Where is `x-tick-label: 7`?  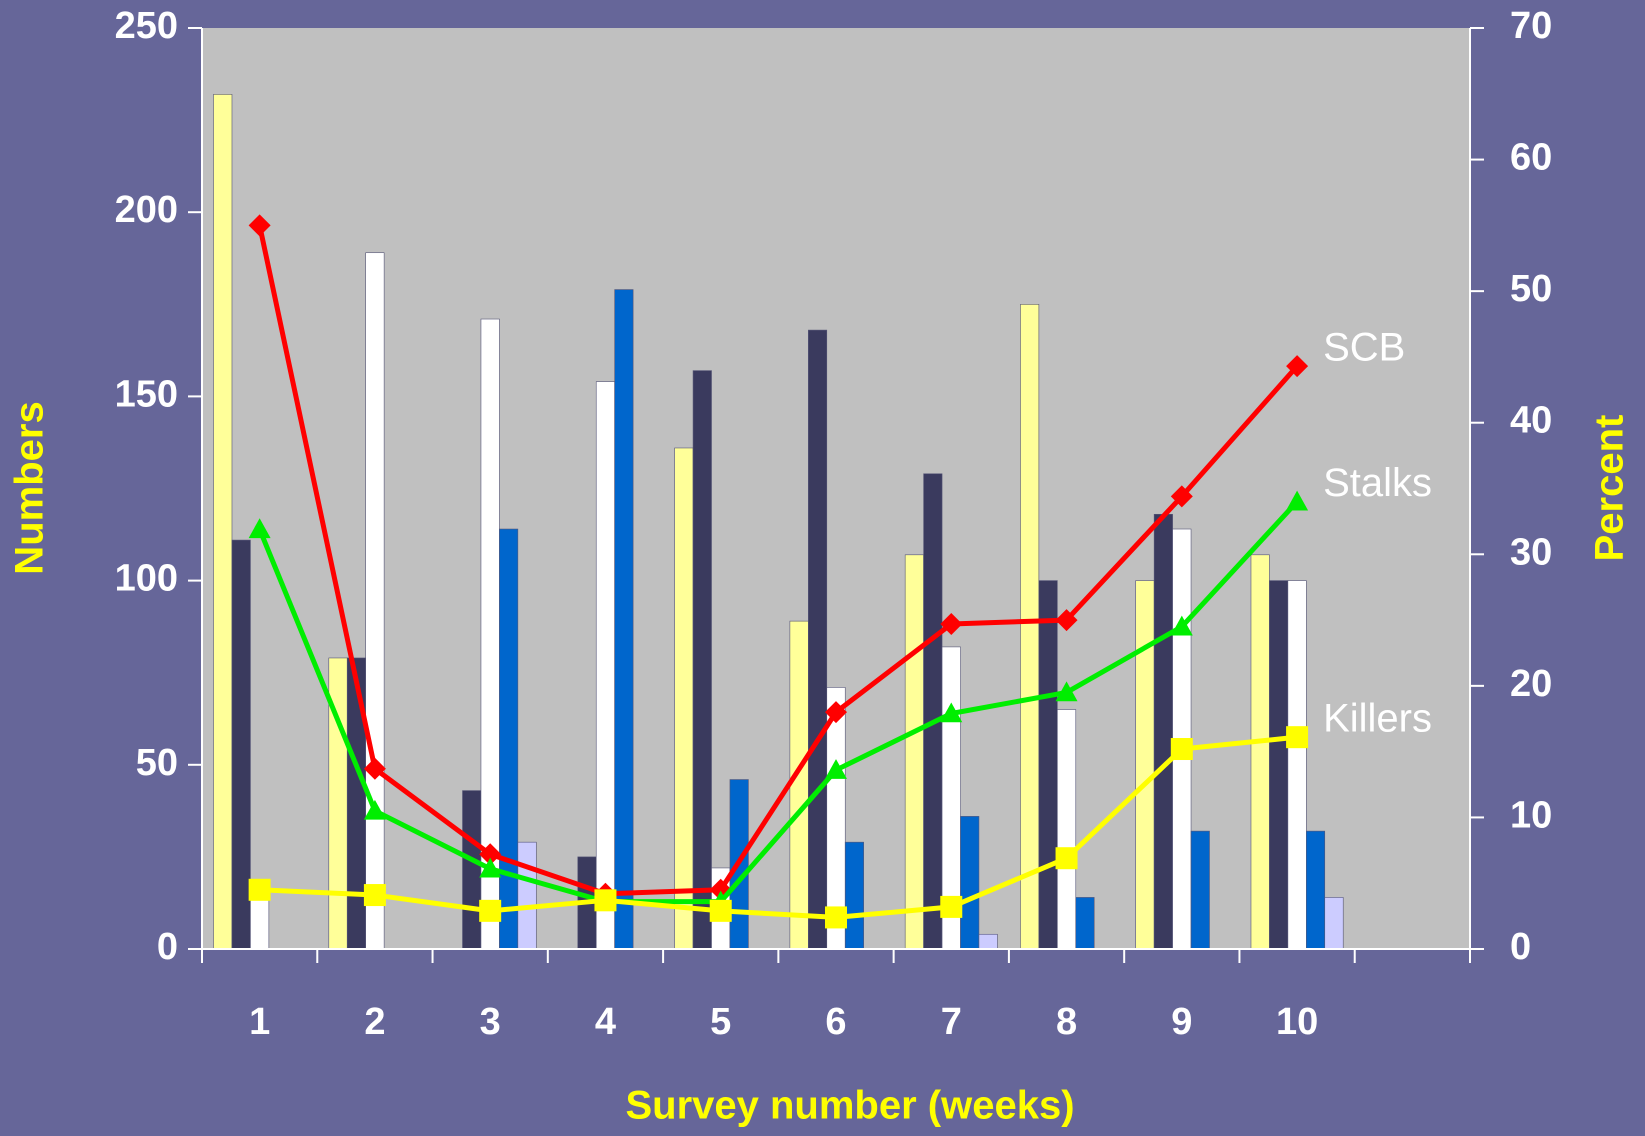
x-tick-label: 7 is located at coordinates (951, 1022).